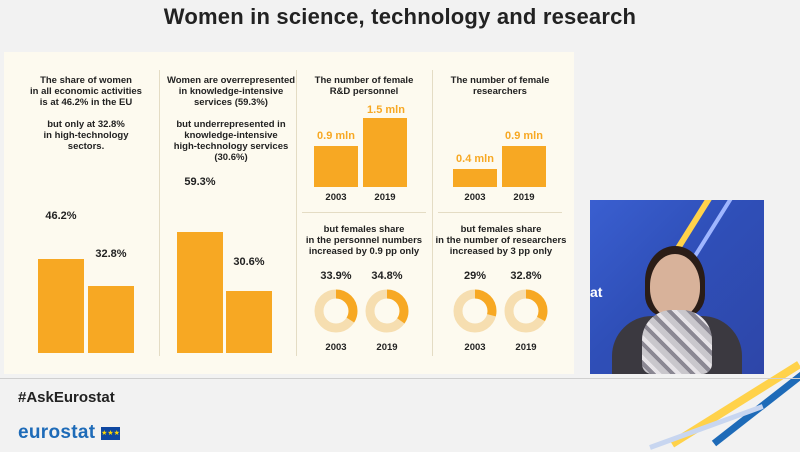 The image size is (800, 452). I want to click on bar-rd-2019, so click(385, 152).